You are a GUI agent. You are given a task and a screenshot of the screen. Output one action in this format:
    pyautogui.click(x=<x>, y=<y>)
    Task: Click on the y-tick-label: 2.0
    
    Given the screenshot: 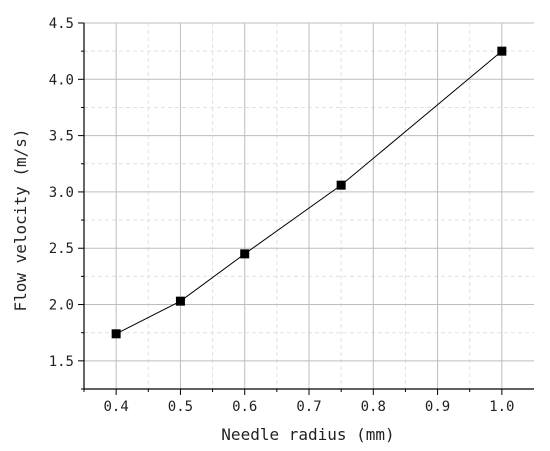 What is the action you would take?
    pyautogui.click(x=61, y=306)
    